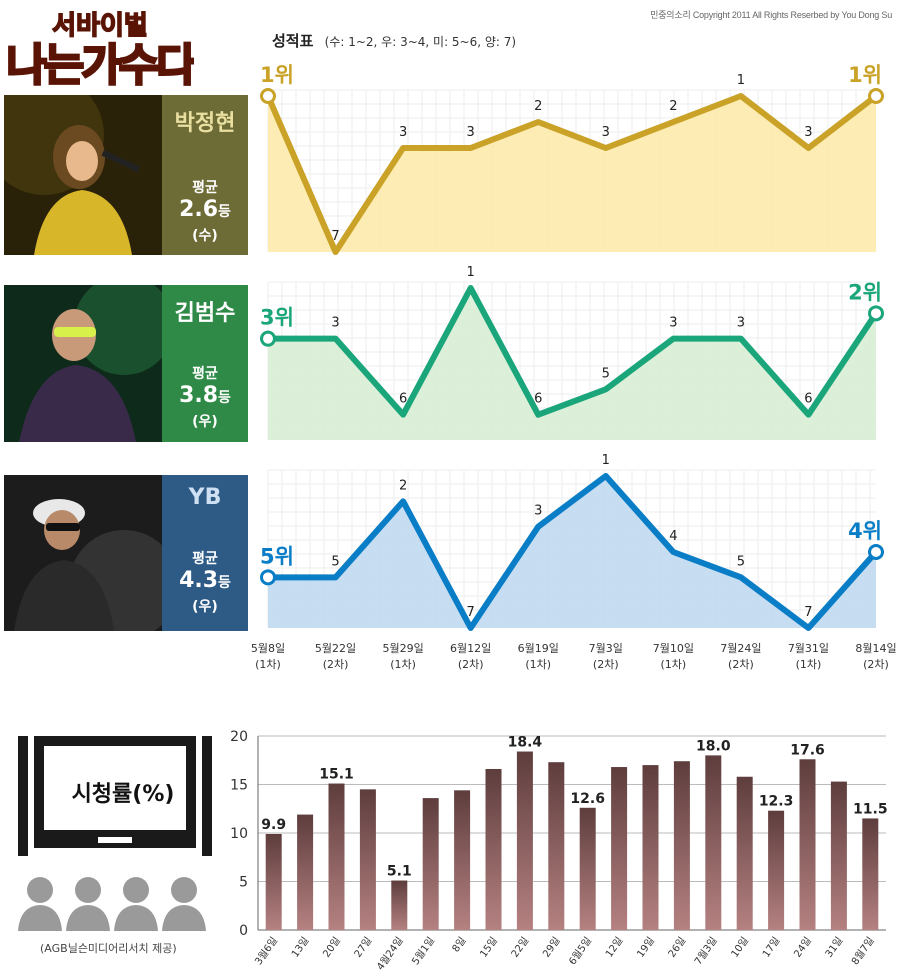  What do you see at coordinates (100, 65) in the screenshot?
I see `svg-text: 나는가수다` at bounding box center [100, 65].